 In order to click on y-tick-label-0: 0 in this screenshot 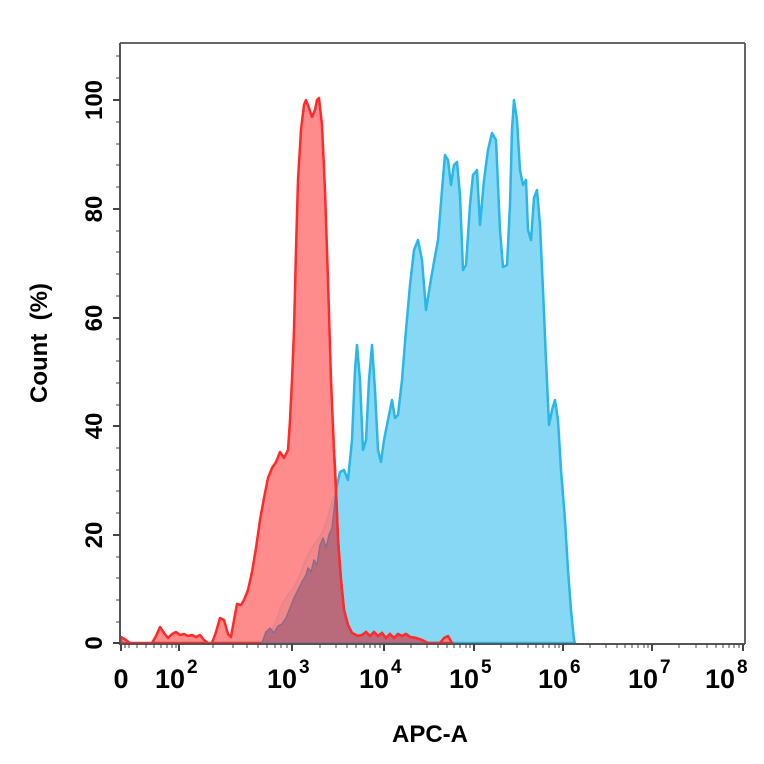, I will do `click(94, 642)`.